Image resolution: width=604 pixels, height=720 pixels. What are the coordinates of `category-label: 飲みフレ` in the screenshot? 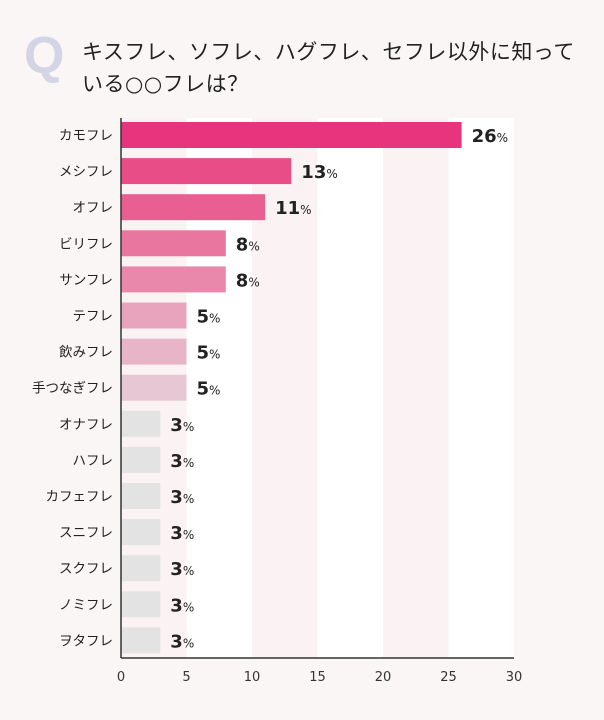 It's located at (86, 353).